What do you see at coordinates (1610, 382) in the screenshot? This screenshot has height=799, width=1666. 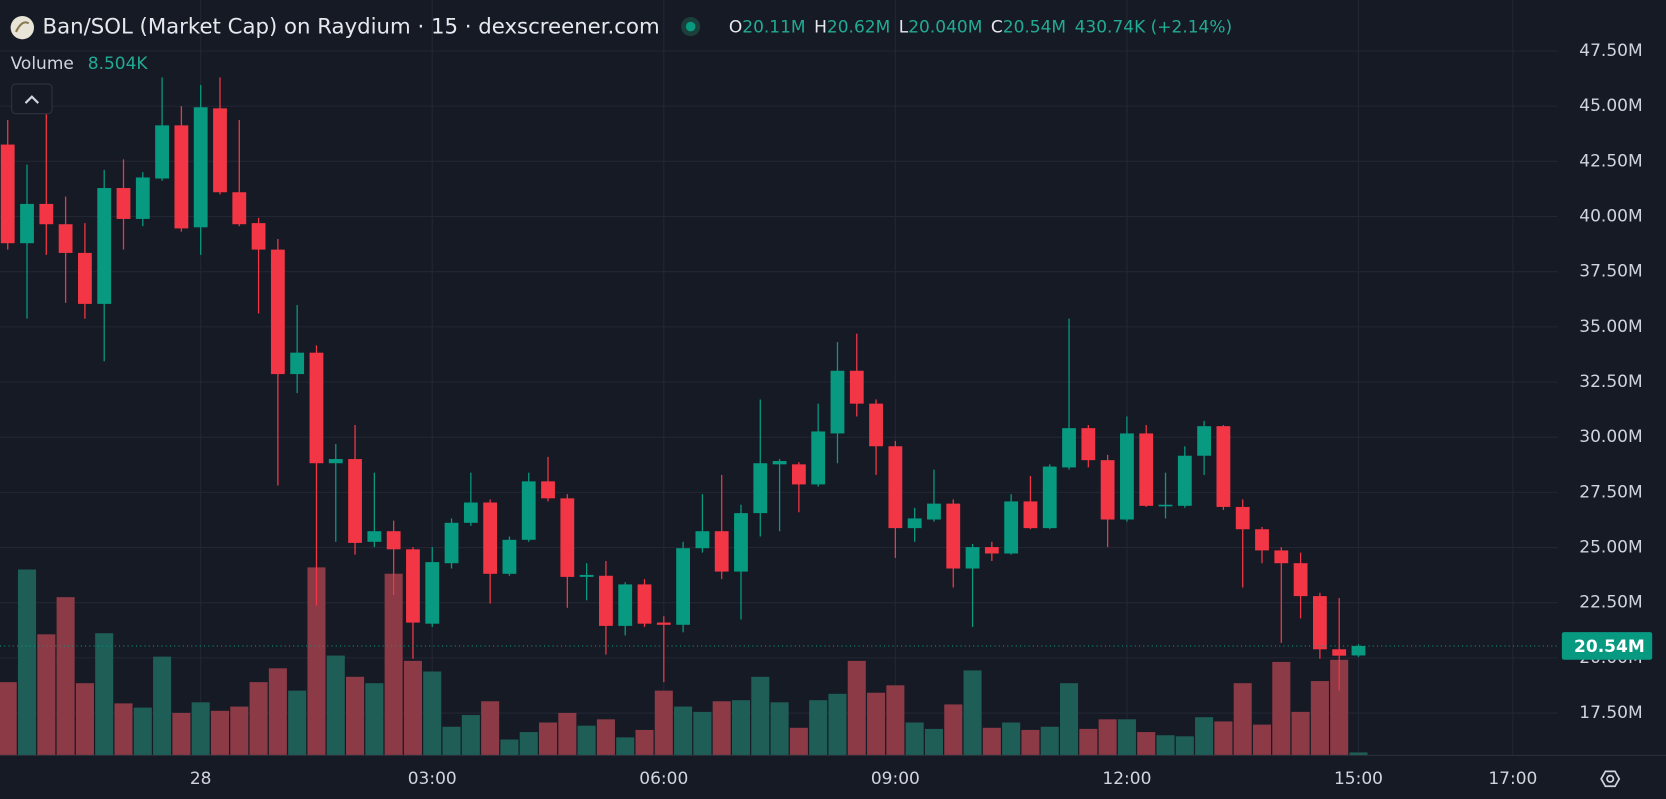 I see `y-tick-label: 32.50M` at bounding box center [1610, 382].